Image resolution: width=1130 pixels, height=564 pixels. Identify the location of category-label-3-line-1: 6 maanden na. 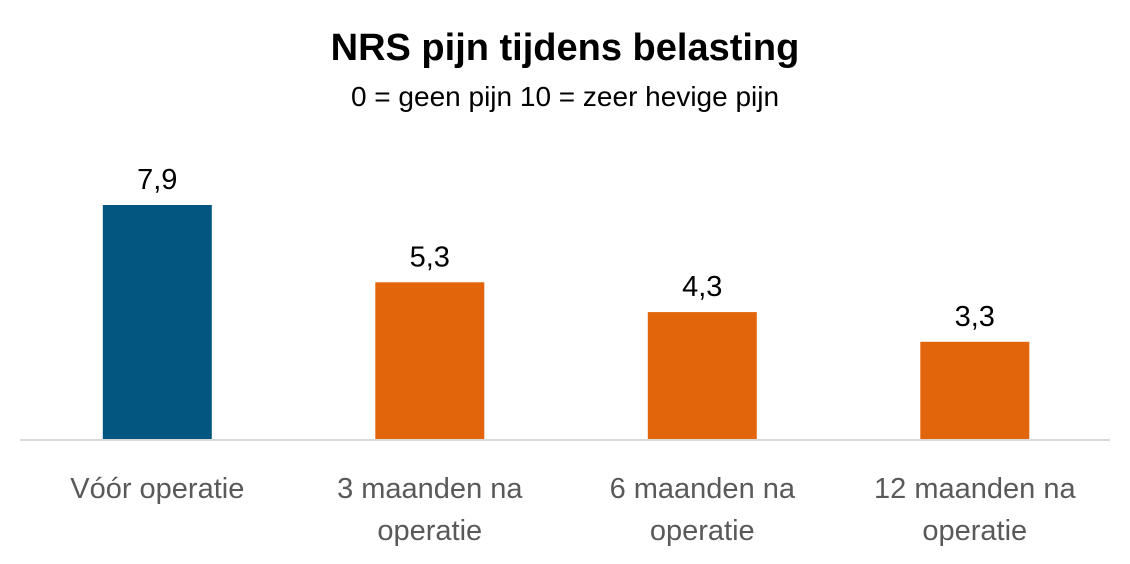
(703, 489).